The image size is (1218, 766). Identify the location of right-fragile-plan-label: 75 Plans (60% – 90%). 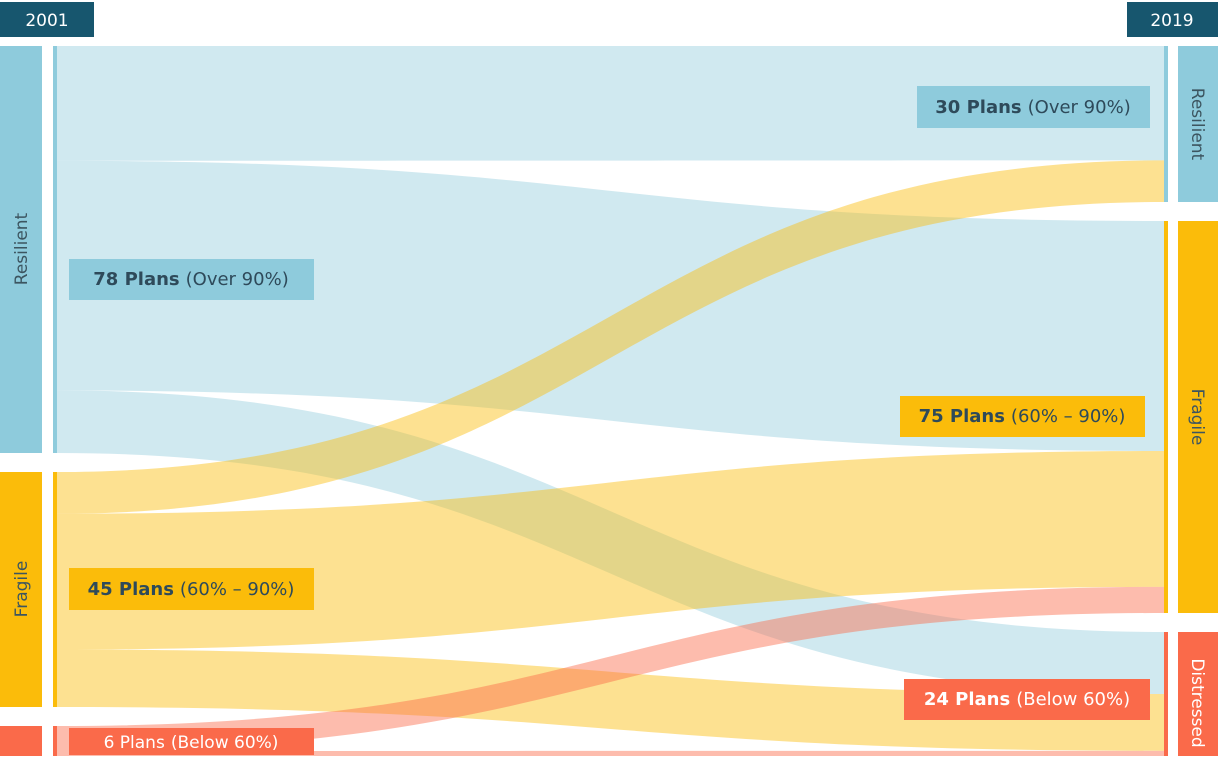
(1022, 416).